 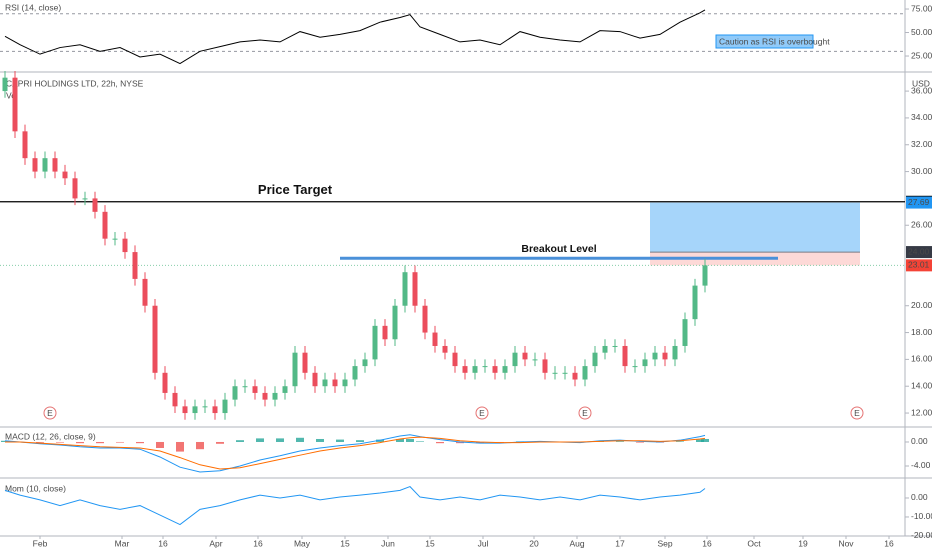 I want to click on y-tick-label: 0.00, so click(x=919, y=497).